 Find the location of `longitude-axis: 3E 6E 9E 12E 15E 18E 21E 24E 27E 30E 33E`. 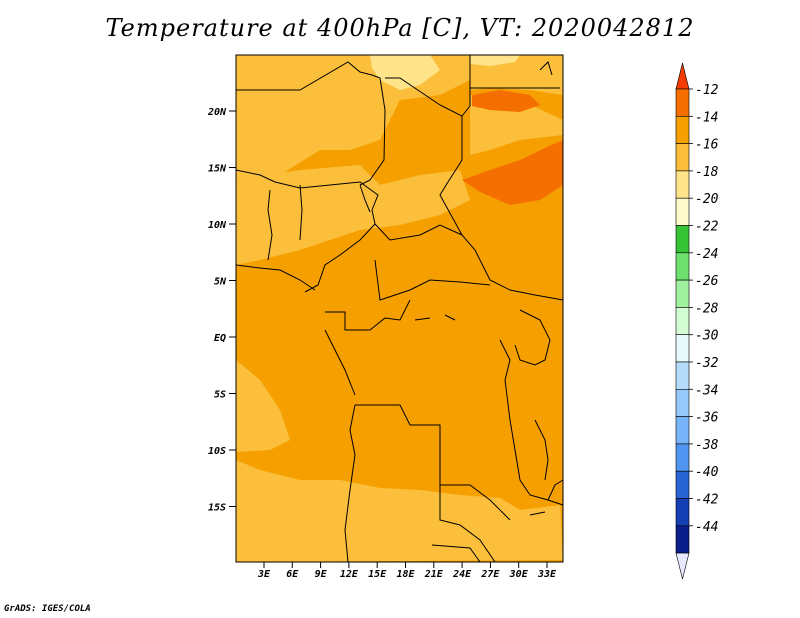

longitude-axis: 3E 6E 9E 12E 15E 18E 21E 24E 27E 30E 33E is located at coordinates (407, 571).